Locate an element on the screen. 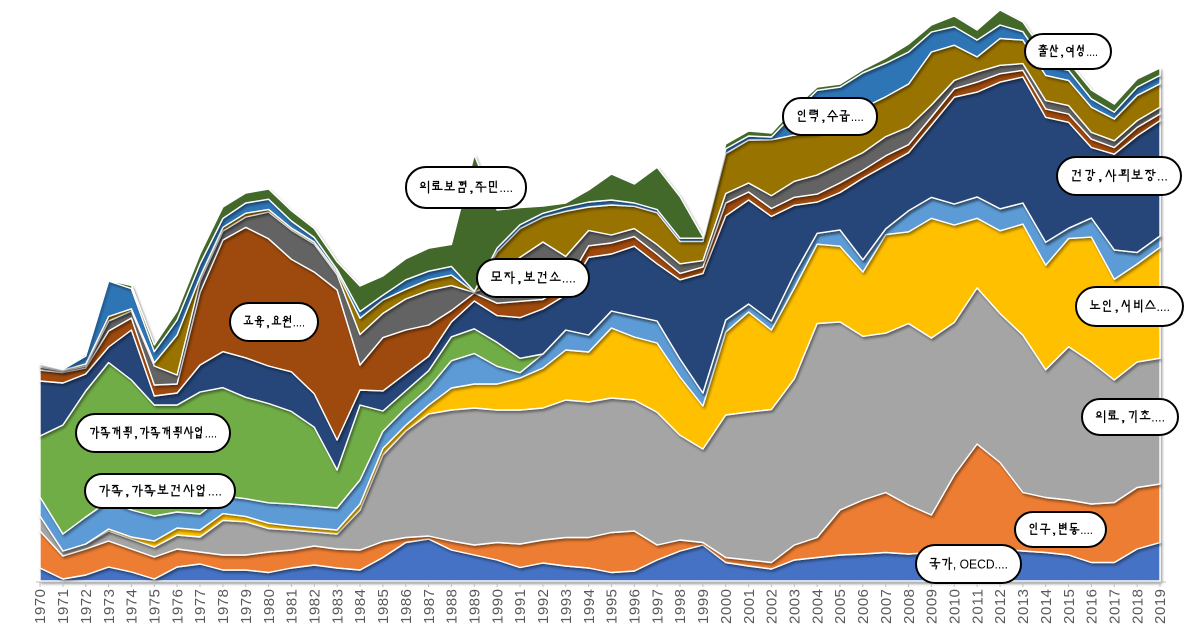  svg-text: 1993 is located at coordinates (566, 606).